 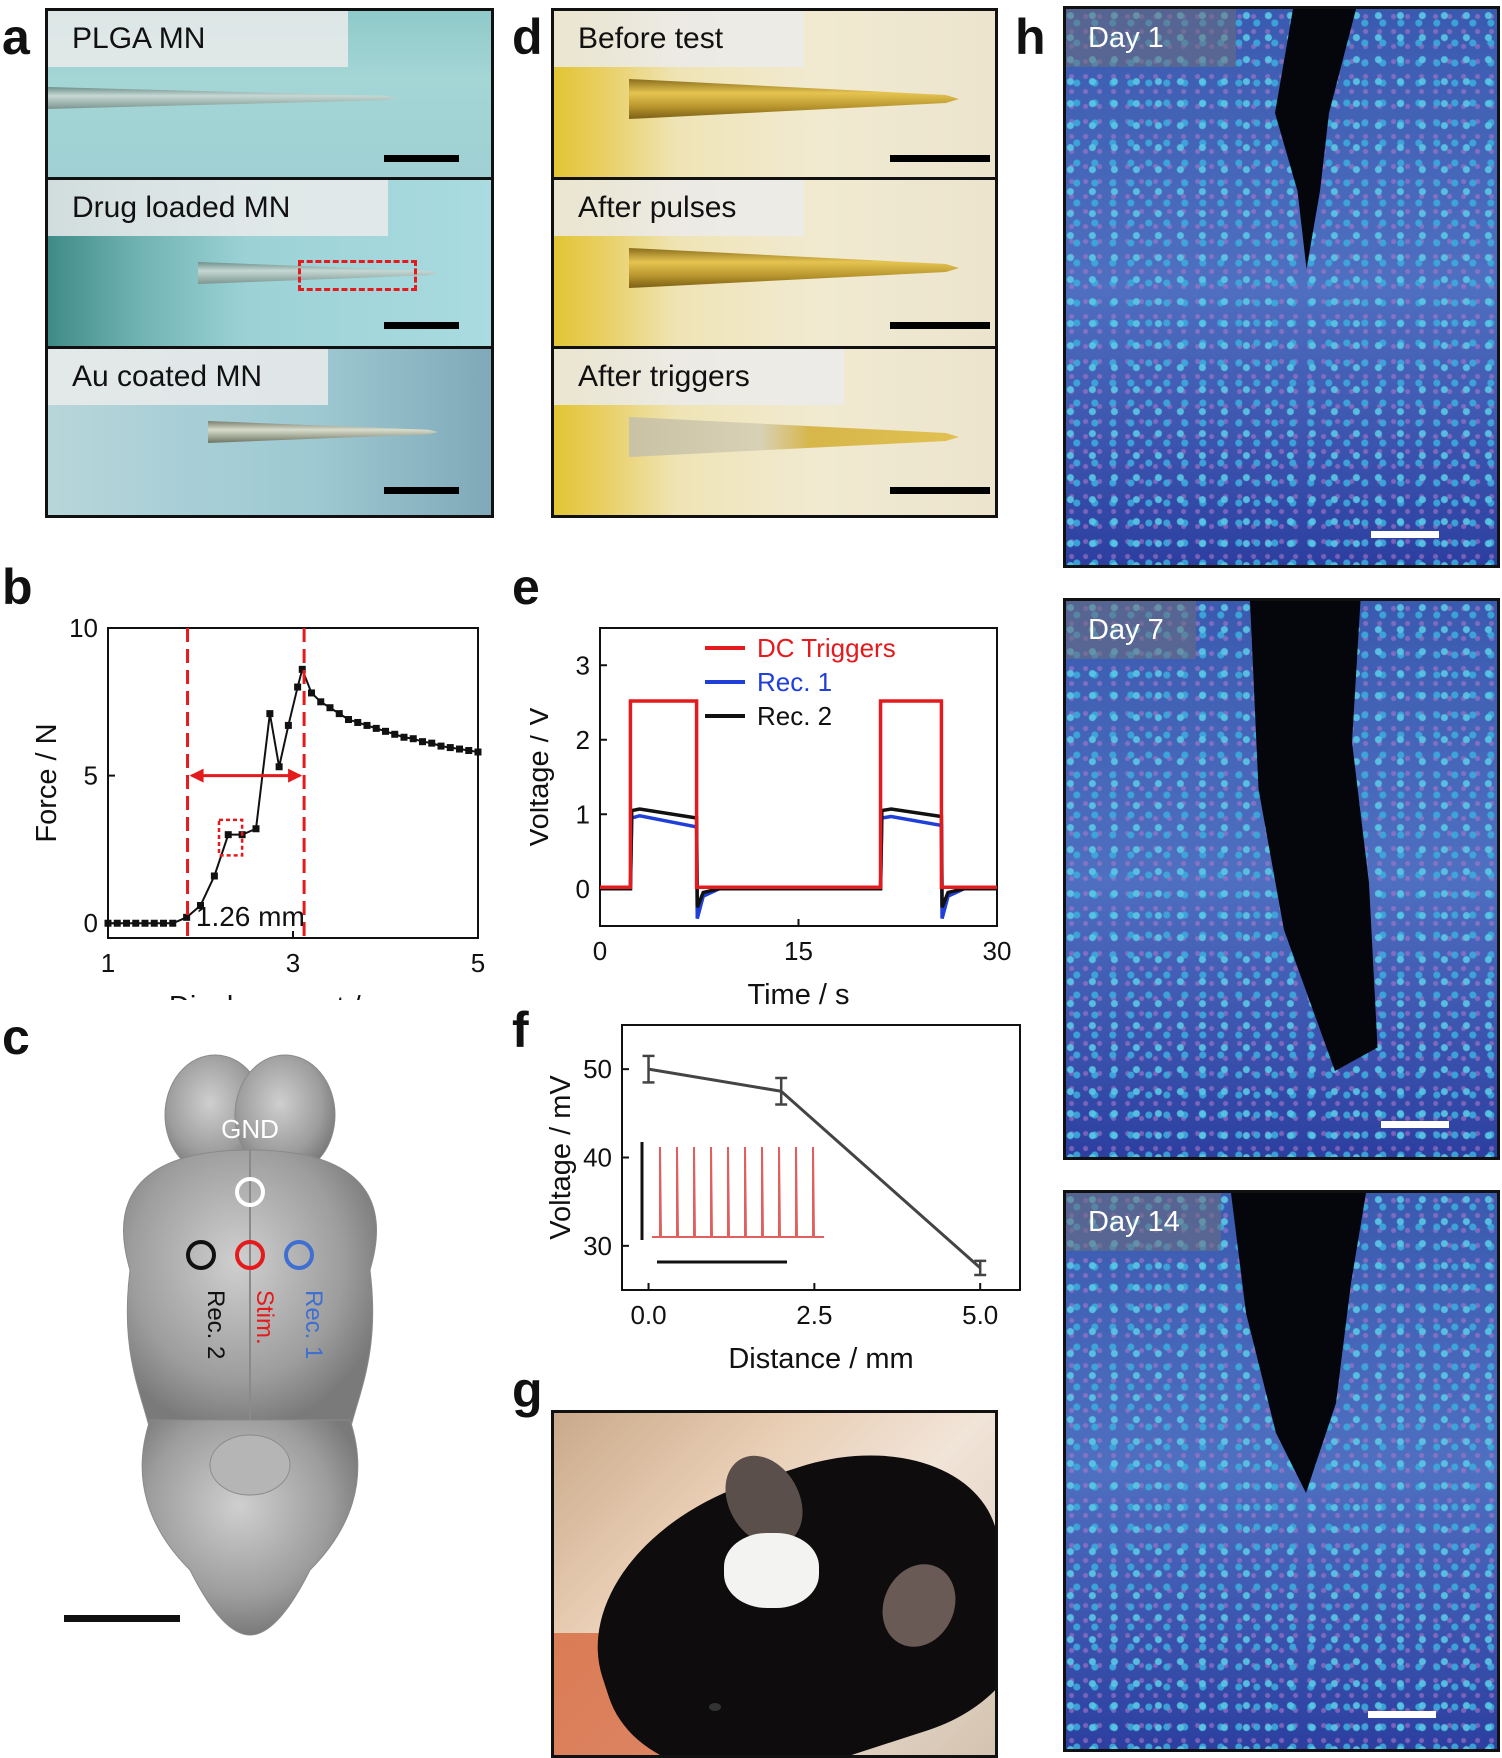 I want to click on y-tick-label: 3, so click(x=583, y=665).